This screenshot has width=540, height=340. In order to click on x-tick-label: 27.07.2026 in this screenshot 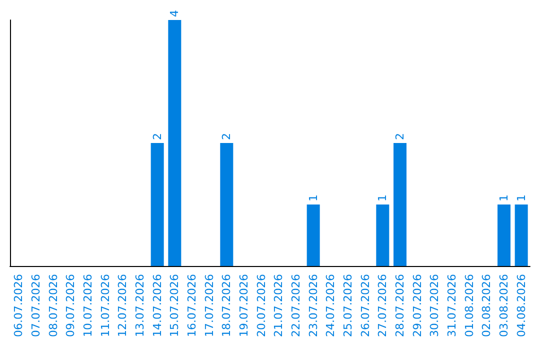, I will do `click(383, 306)`.